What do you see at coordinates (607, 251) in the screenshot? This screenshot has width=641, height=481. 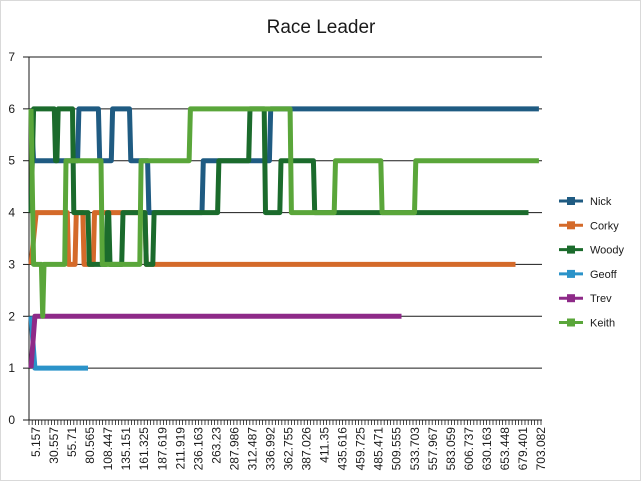 I see `legend-label-woody: Woody` at bounding box center [607, 251].